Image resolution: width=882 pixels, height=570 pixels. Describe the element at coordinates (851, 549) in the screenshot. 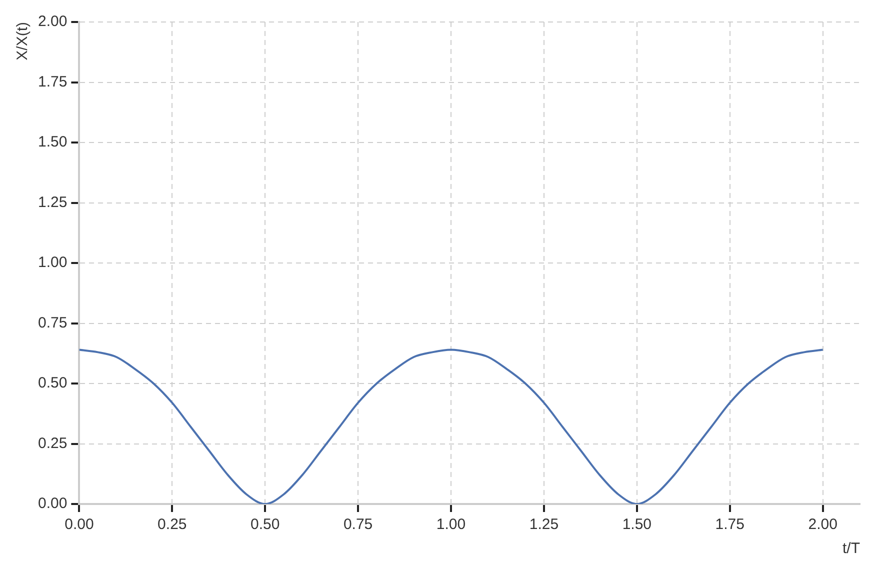

I see `x-axis-title: t/T` at that location.